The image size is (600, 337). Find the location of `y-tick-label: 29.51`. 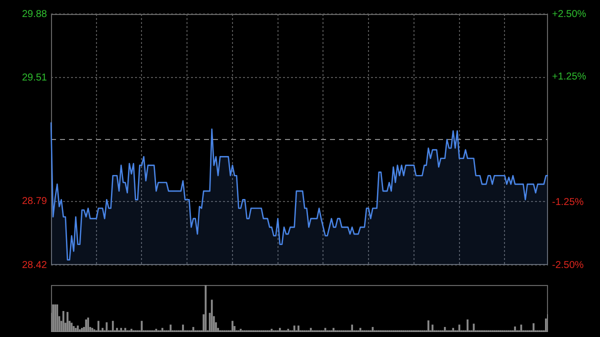

y-tick-label: 29.51 is located at coordinates (35, 78).